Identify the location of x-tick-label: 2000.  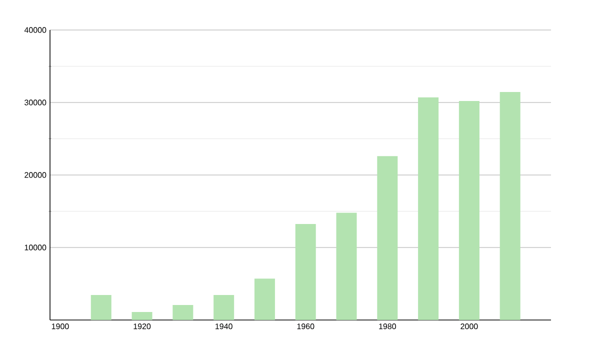
(469, 327).